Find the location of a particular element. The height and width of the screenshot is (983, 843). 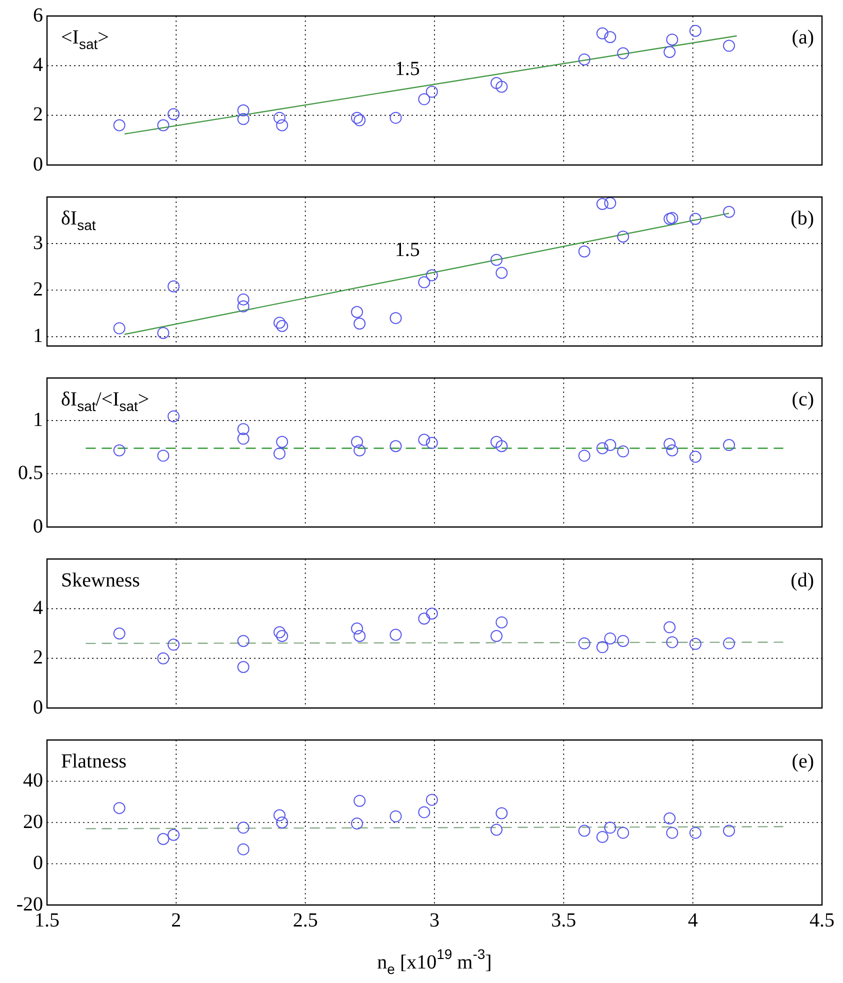

x-tick-label: 3 is located at coordinates (435, 920).